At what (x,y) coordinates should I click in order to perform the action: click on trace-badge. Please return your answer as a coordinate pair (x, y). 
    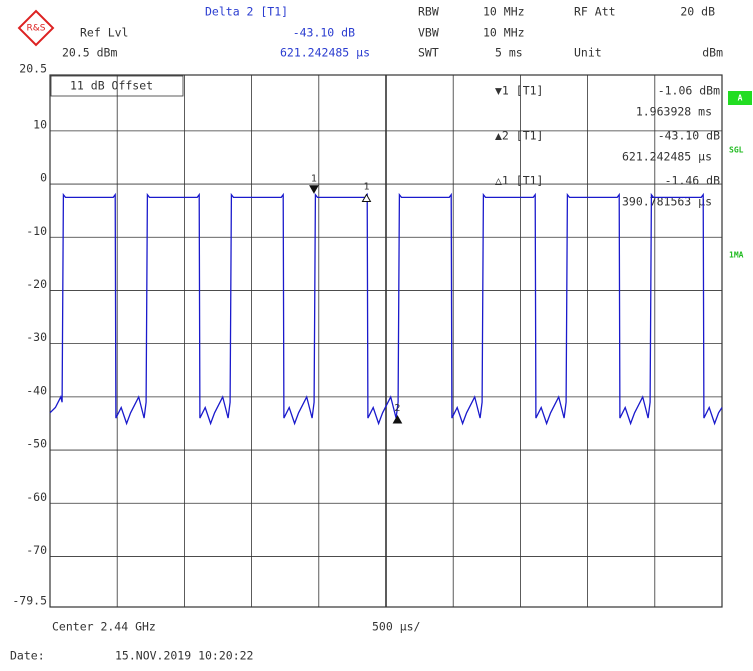
    Looking at the image, I should click on (740, 98).